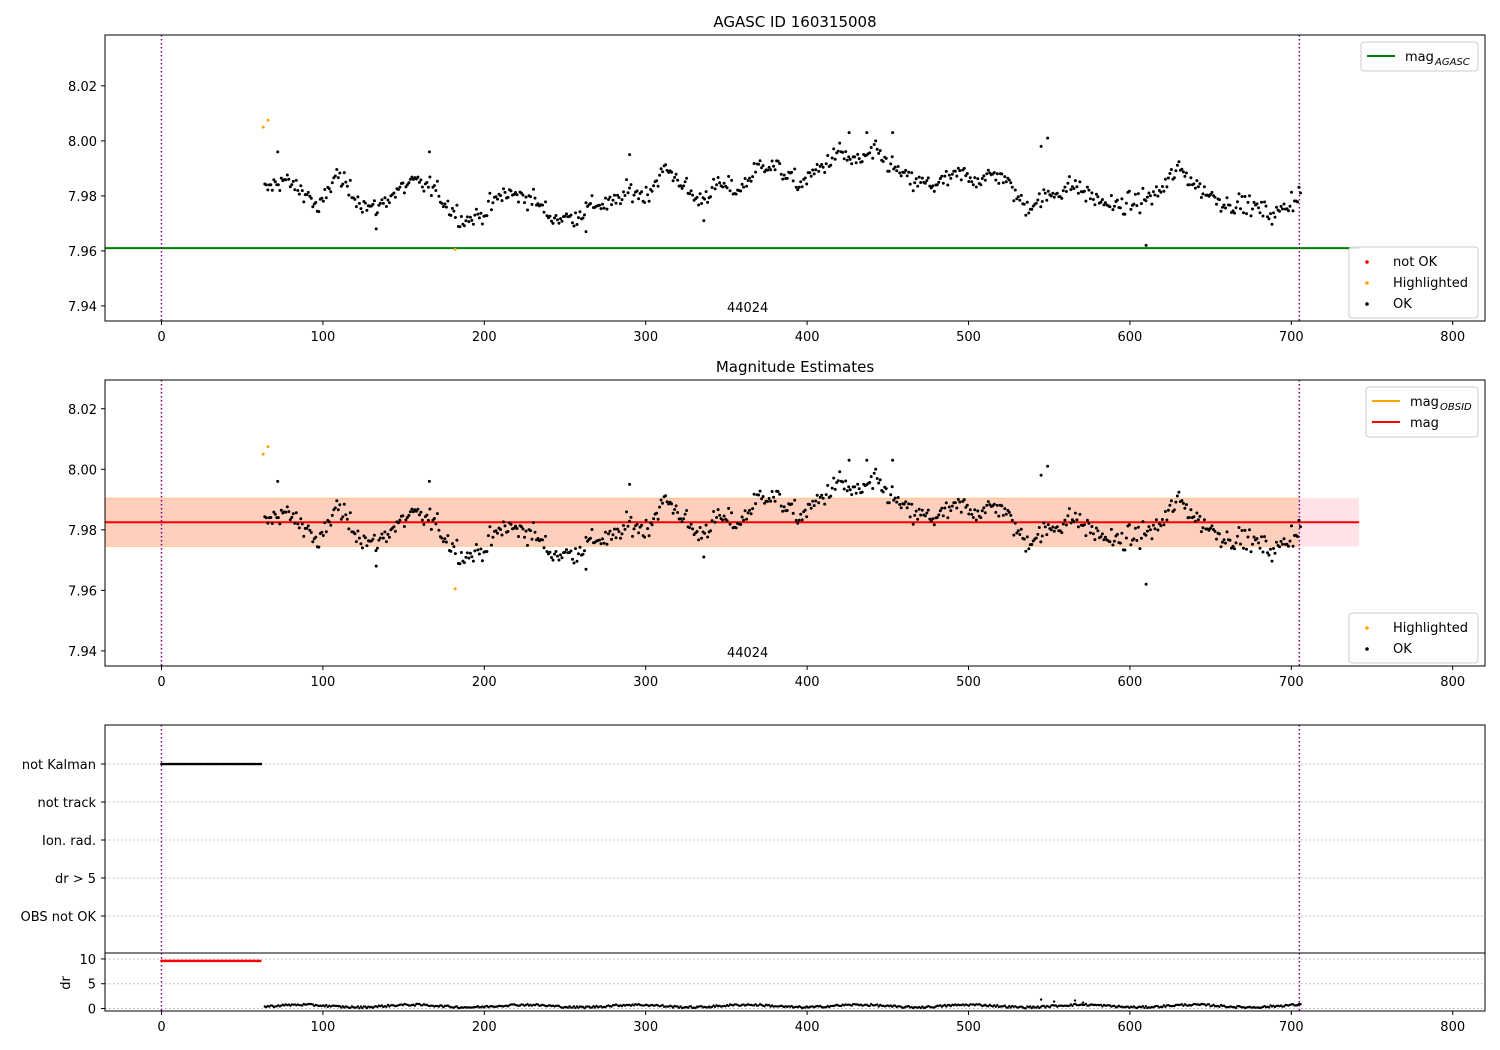 The height and width of the screenshot is (1050, 1500). Describe the element at coordinates (66, 803) in the screenshot. I see `flag-label: not track` at that location.